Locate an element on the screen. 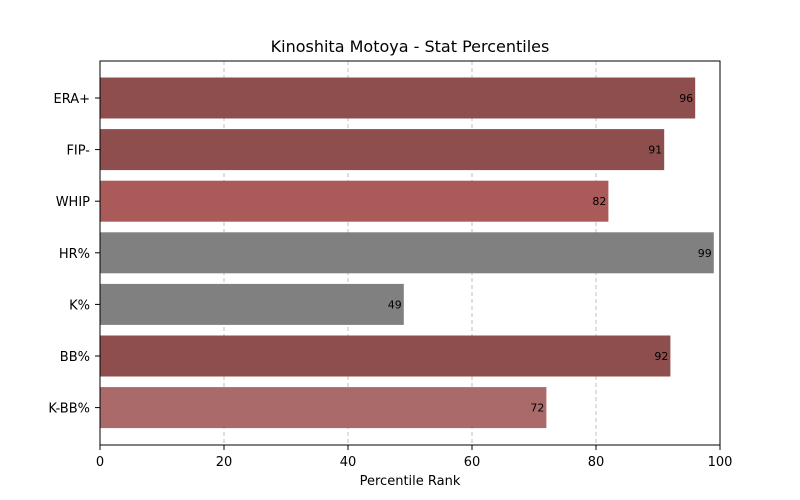  x-axis-label: Percentile Rank is located at coordinates (410, 481).